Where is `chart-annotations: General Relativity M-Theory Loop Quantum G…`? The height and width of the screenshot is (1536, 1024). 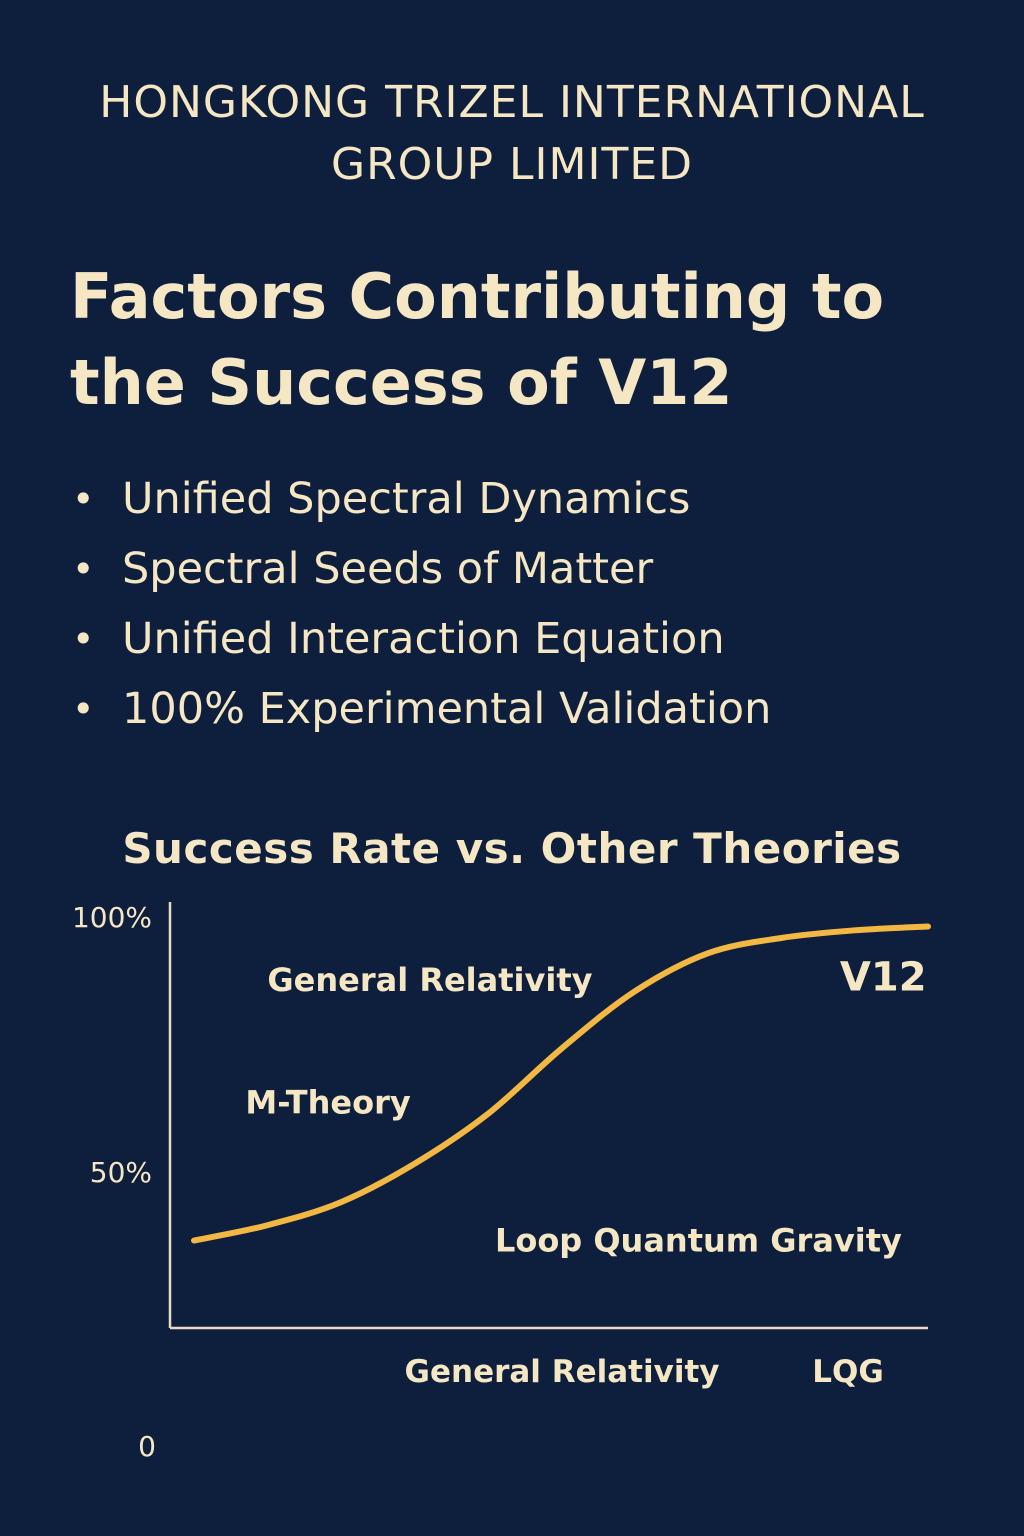
chart-annotations: General Relativity M-Theory Loop Quantum G… is located at coordinates (585, 1106).